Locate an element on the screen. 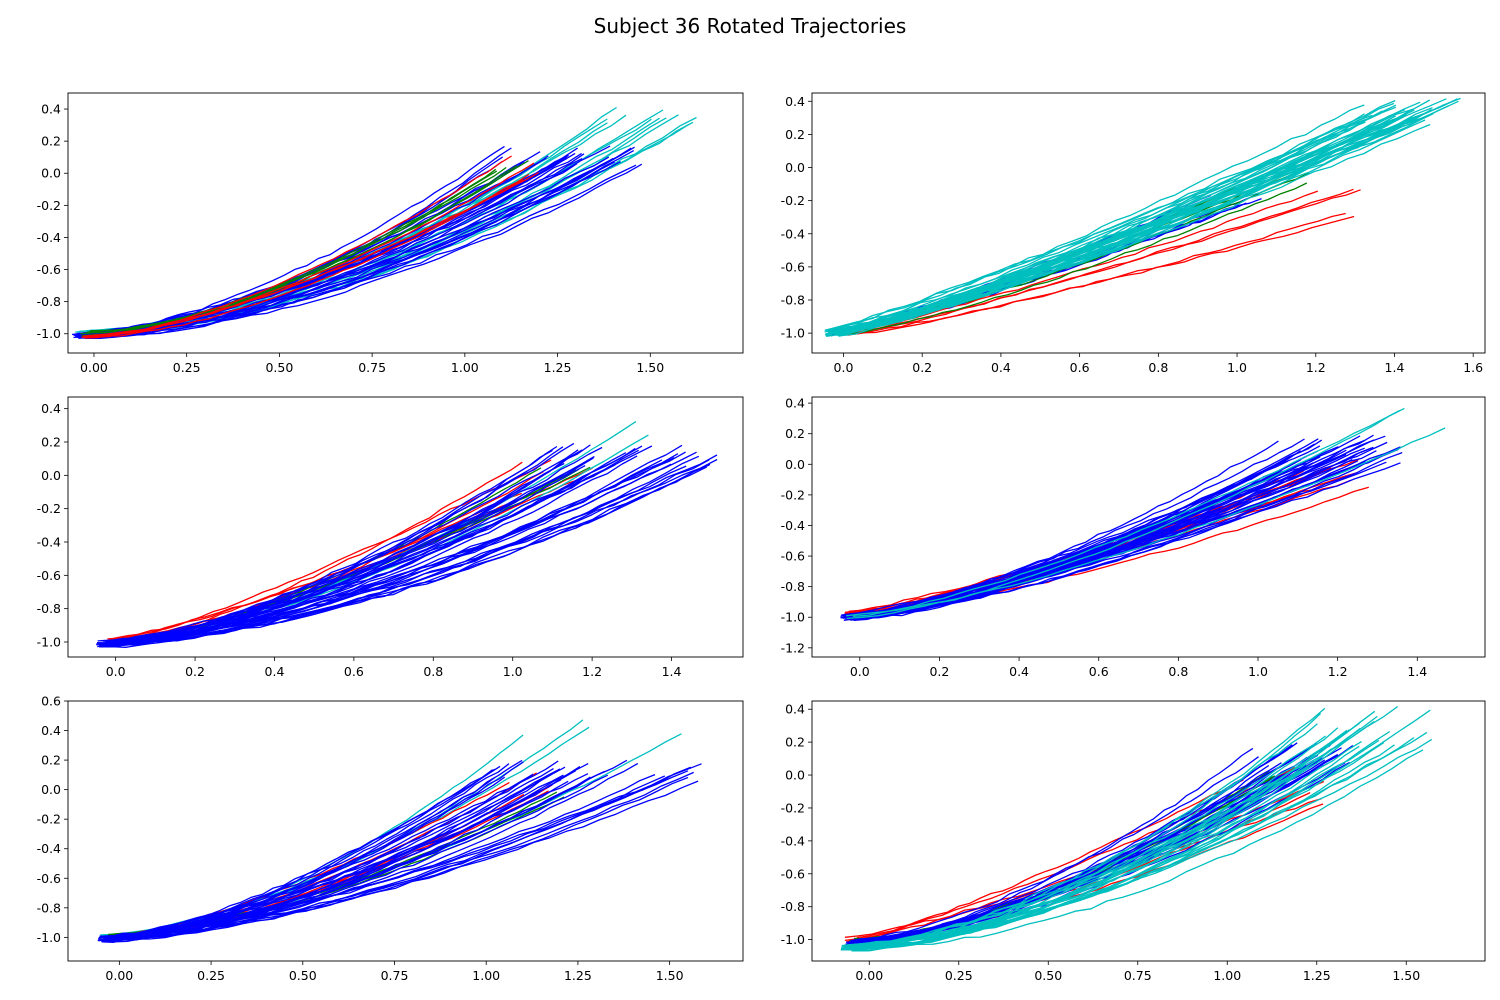  x-tick-label: 1.0 is located at coordinates (513, 671).